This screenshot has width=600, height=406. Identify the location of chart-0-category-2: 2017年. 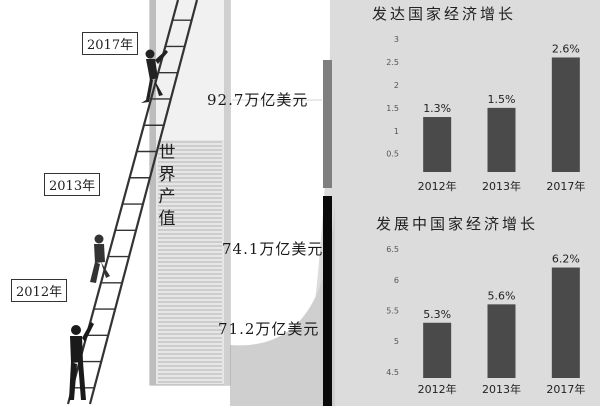
(565, 186).